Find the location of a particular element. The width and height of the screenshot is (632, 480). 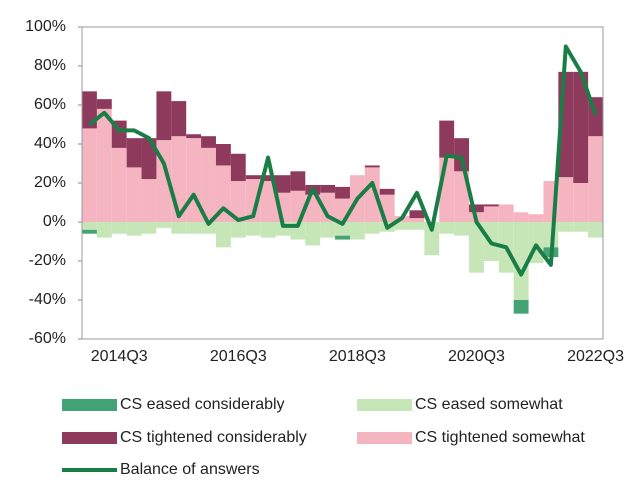

x-tick-label: 2014Q3 is located at coordinates (119, 356).